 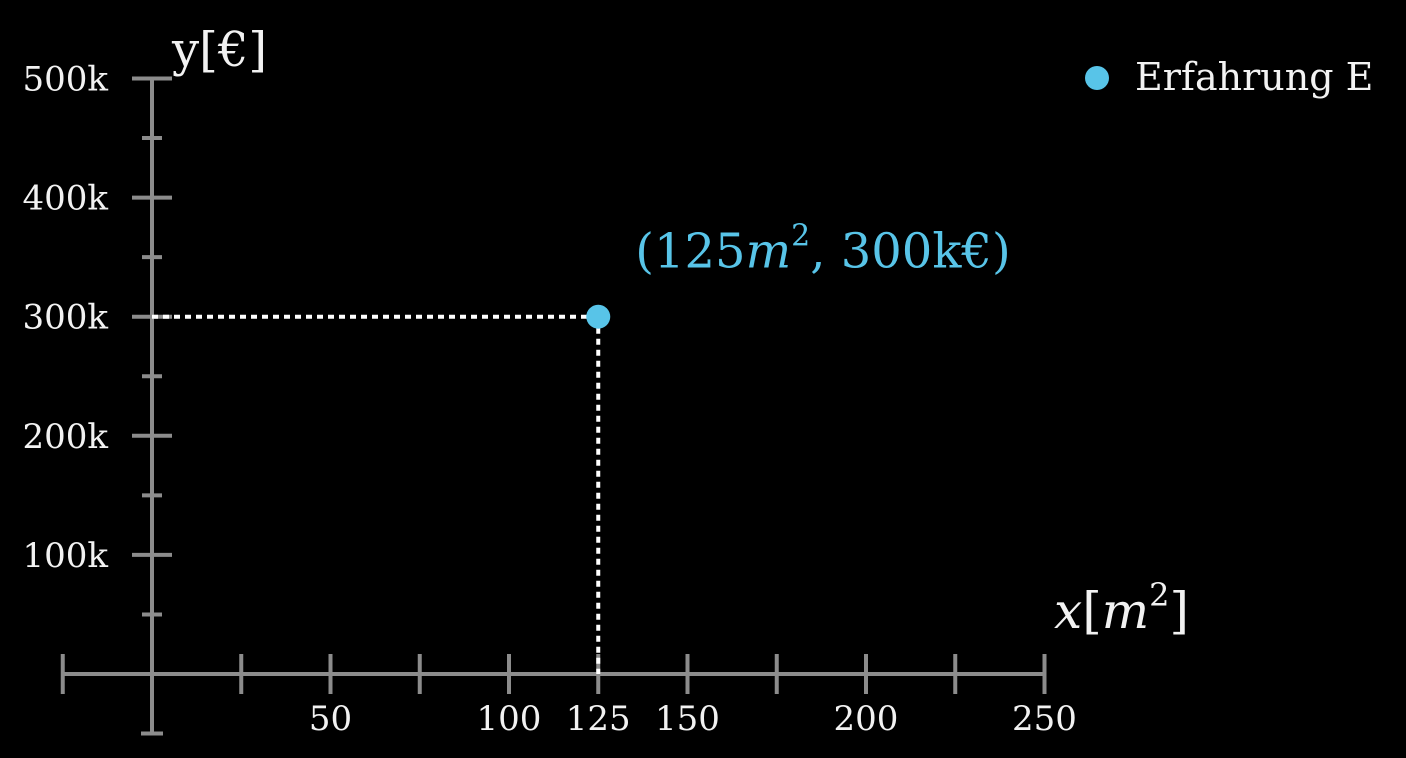 What do you see at coordinates (66, 199) in the screenshot?
I see `y-tick-label: 400k` at bounding box center [66, 199].